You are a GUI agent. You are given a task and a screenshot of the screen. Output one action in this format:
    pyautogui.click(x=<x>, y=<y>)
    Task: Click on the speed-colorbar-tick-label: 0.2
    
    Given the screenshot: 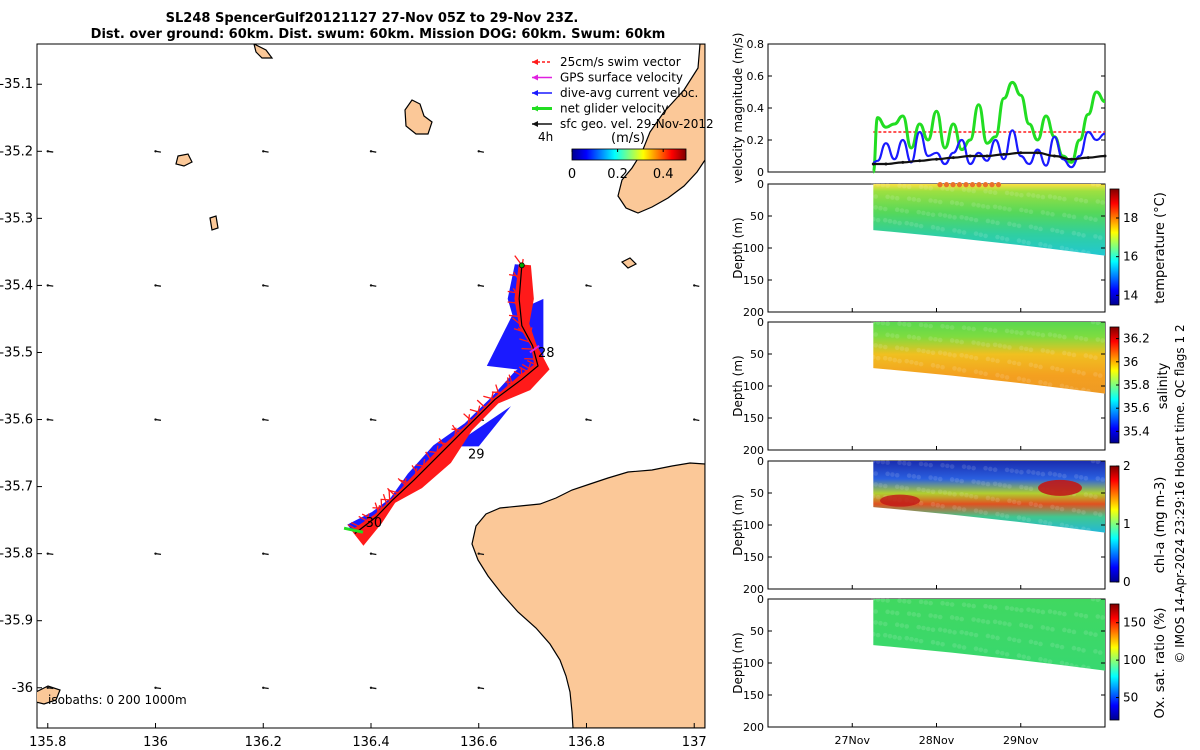 What is the action you would take?
    pyautogui.click(x=617, y=174)
    